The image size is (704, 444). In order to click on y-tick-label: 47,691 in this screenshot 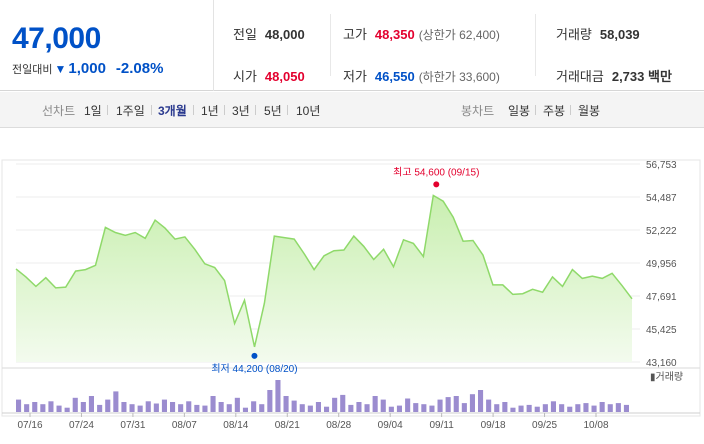, I will do `click(661, 297)`.